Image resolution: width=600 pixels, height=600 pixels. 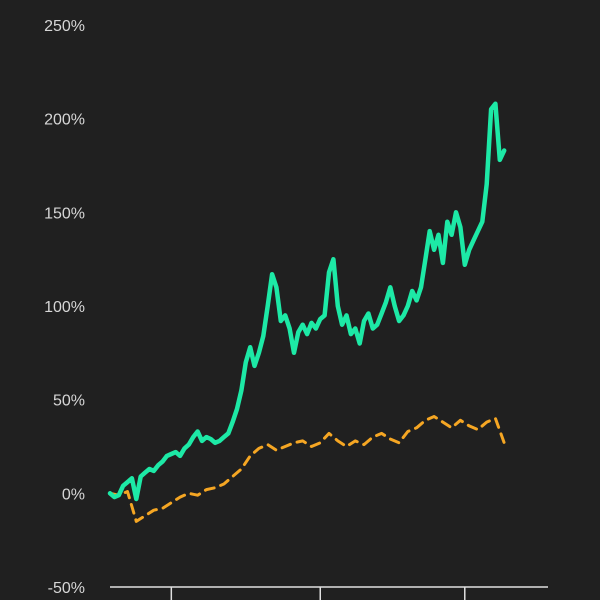 I want to click on series-line-dashed, so click(x=307, y=469).